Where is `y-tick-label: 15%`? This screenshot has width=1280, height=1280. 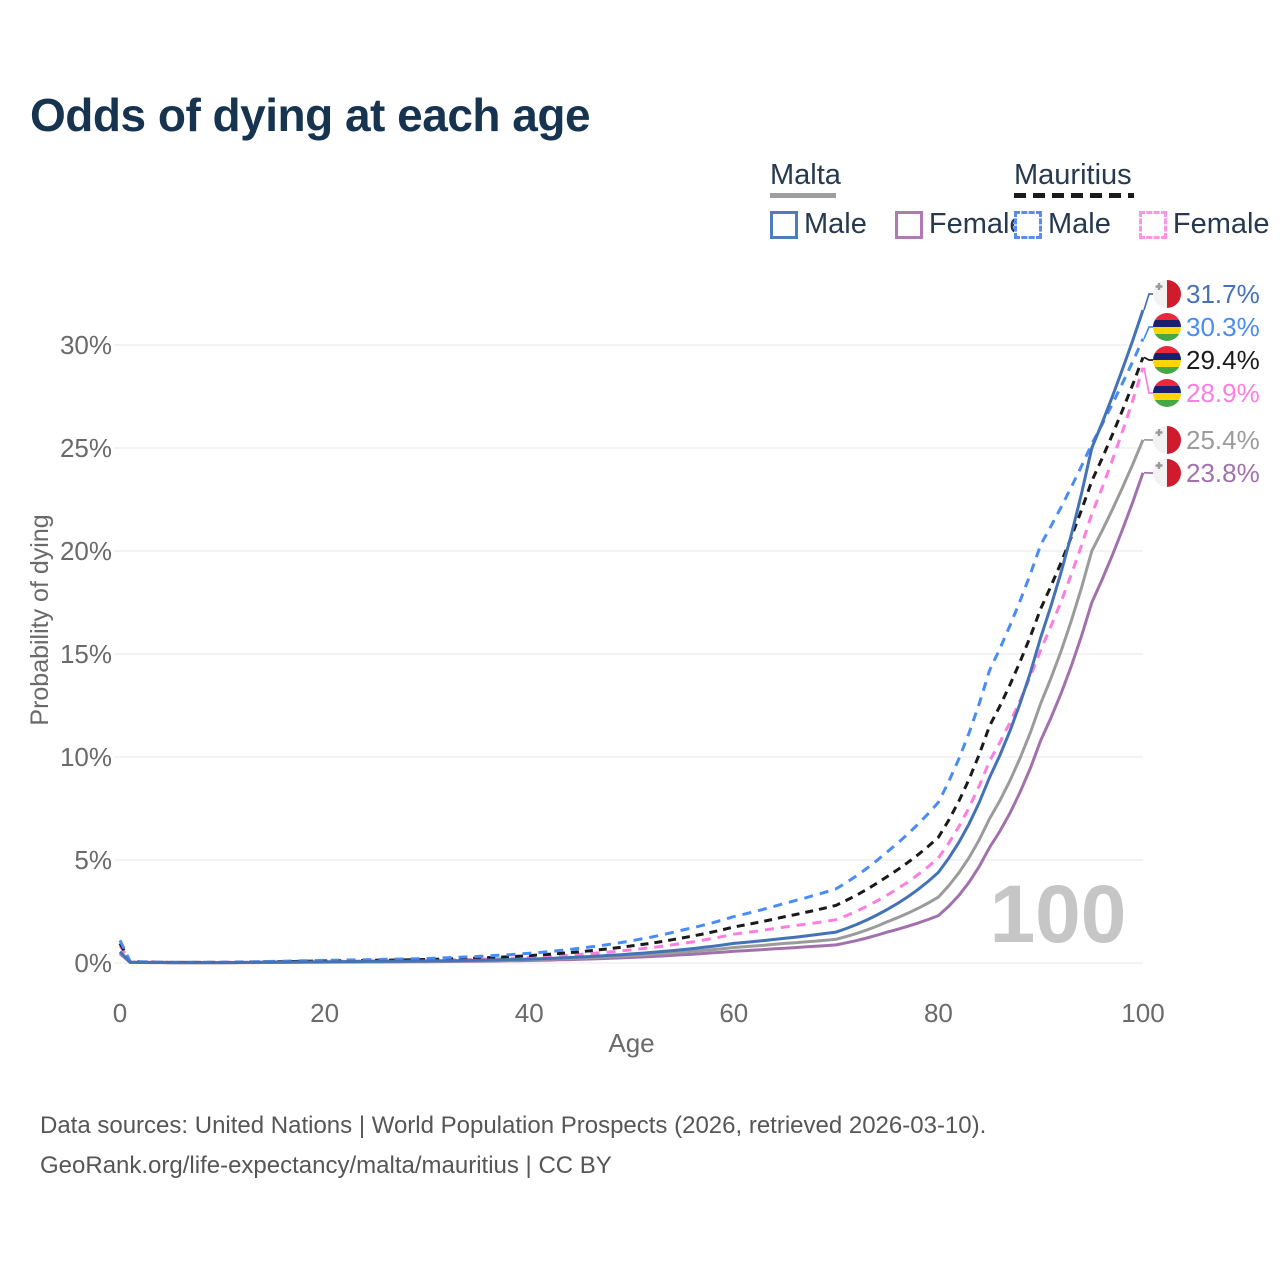
y-tick-label: 15% is located at coordinates (86, 654).